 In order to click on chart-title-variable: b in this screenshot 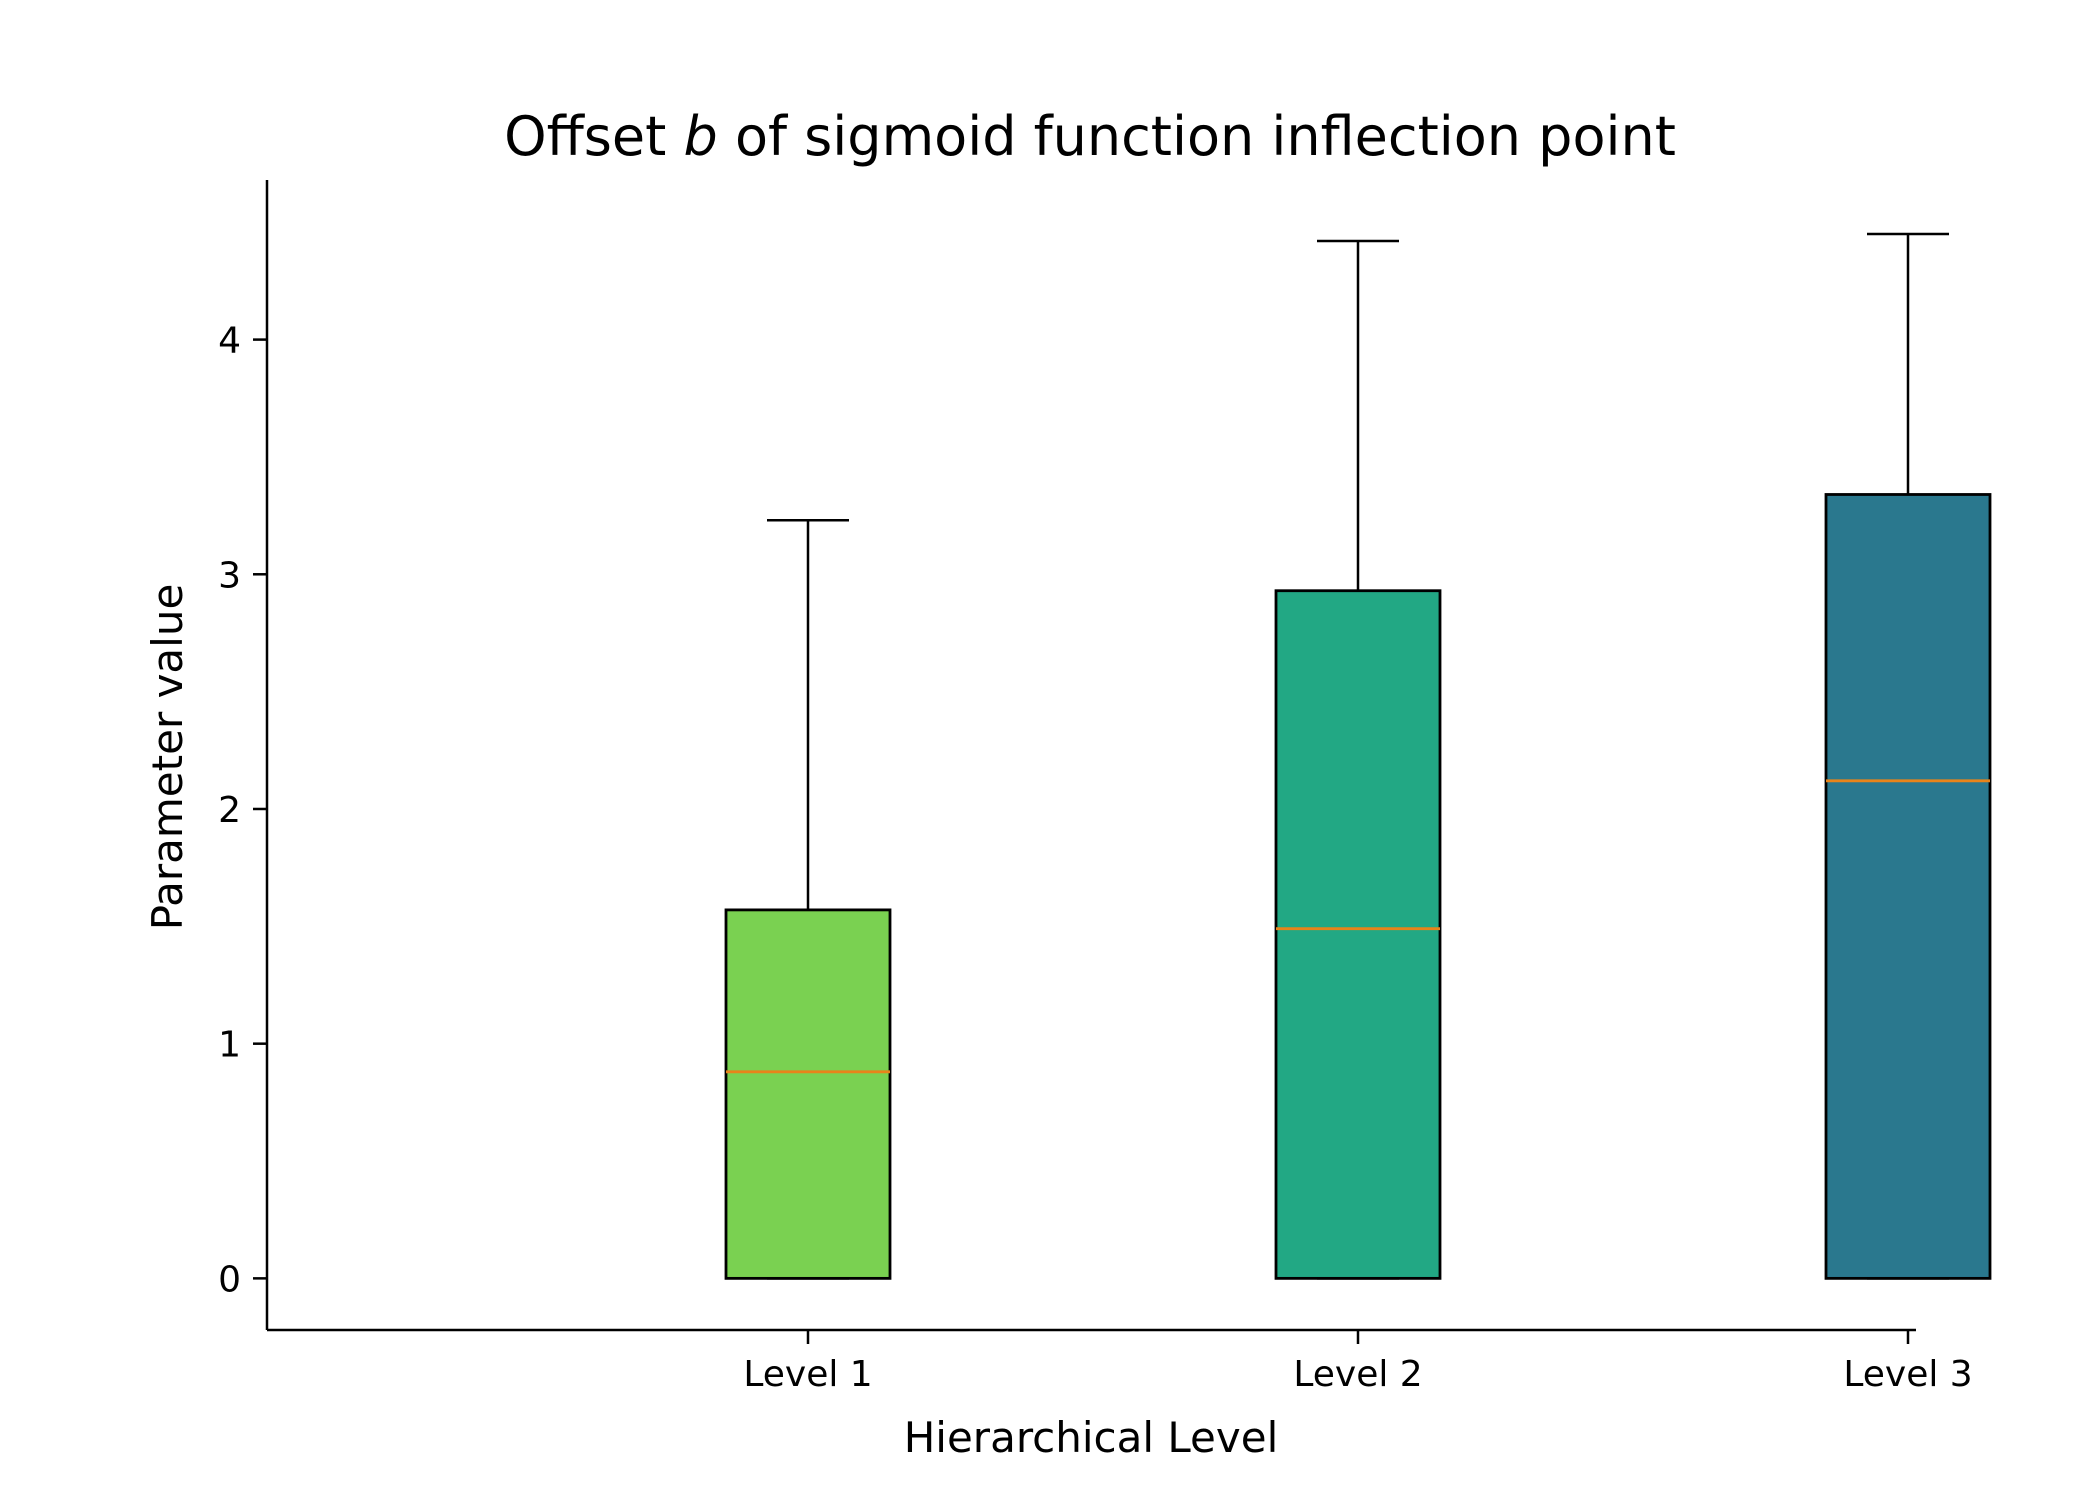, I will do `click(701, 136)`.